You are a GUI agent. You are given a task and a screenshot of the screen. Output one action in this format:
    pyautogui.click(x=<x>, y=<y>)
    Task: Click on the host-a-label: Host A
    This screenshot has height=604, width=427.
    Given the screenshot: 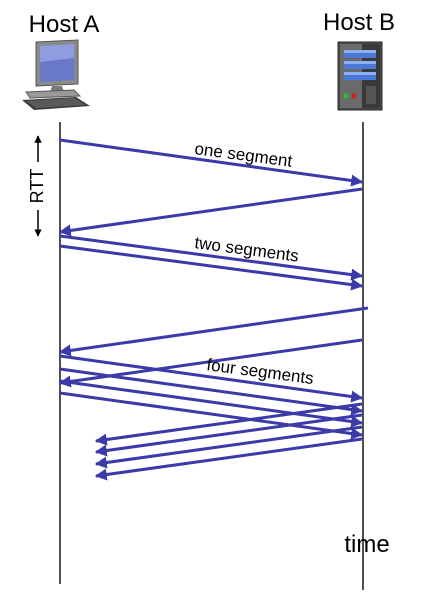 What is the action you would take?
    pyautogui.click(x=64, y=24)
    